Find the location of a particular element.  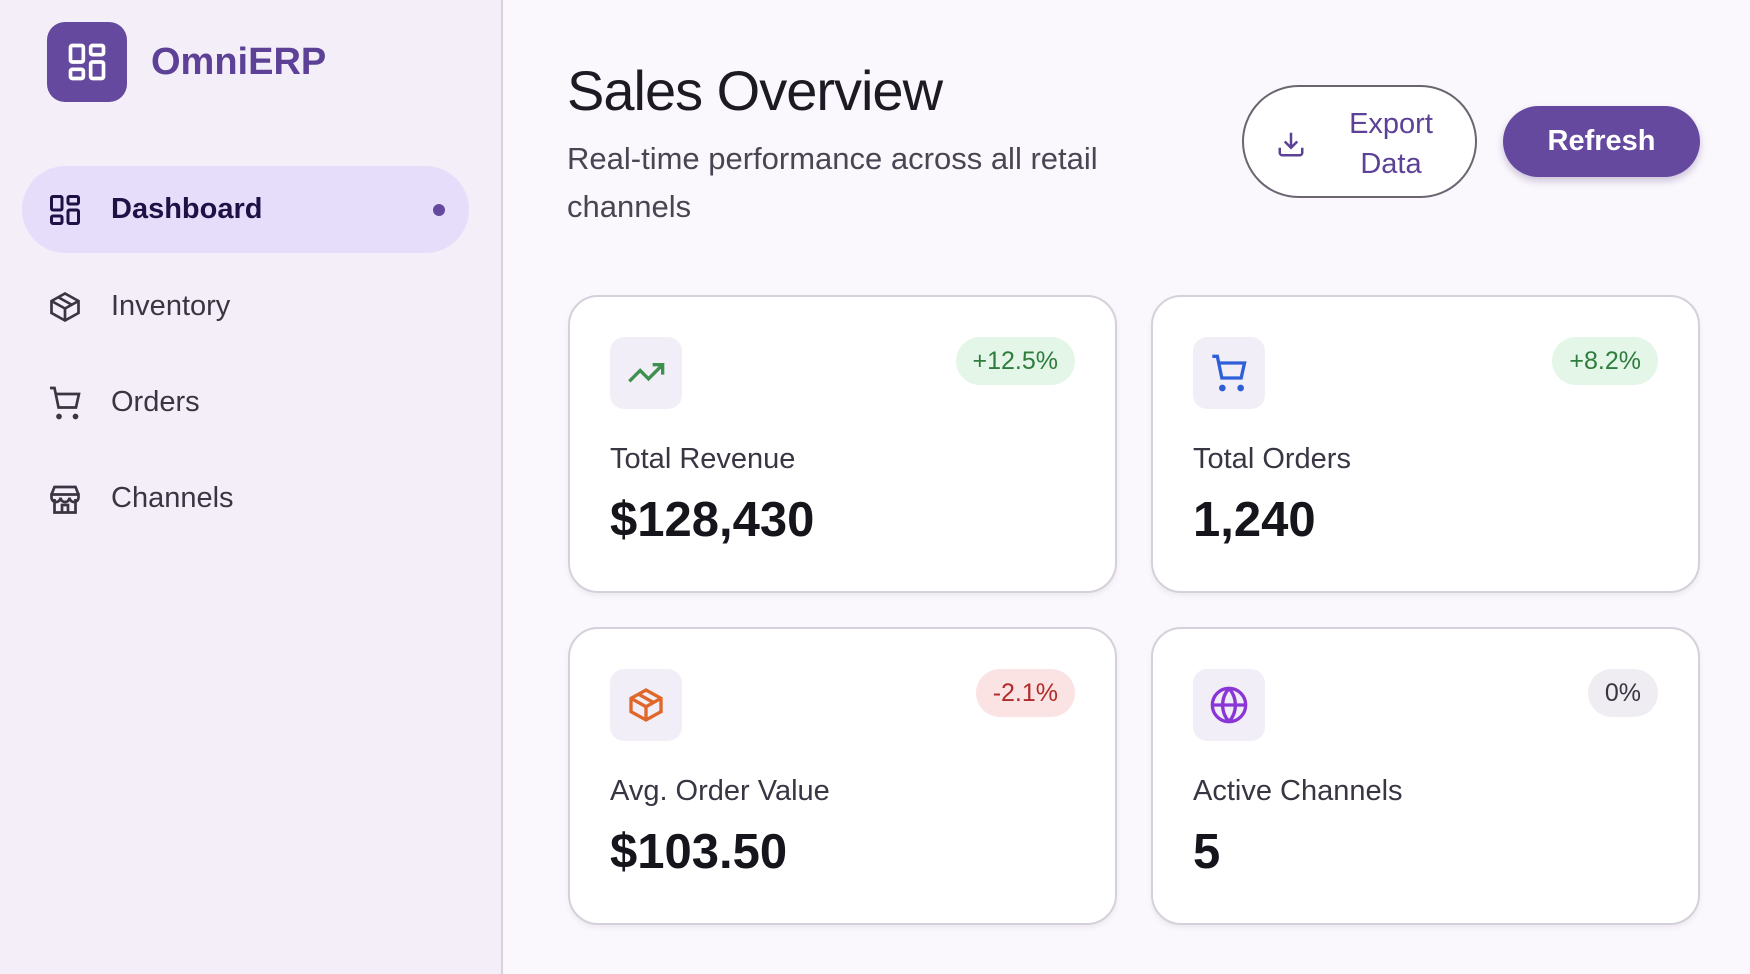

stat-value: $103.50 is located at coordinates (699, 852).